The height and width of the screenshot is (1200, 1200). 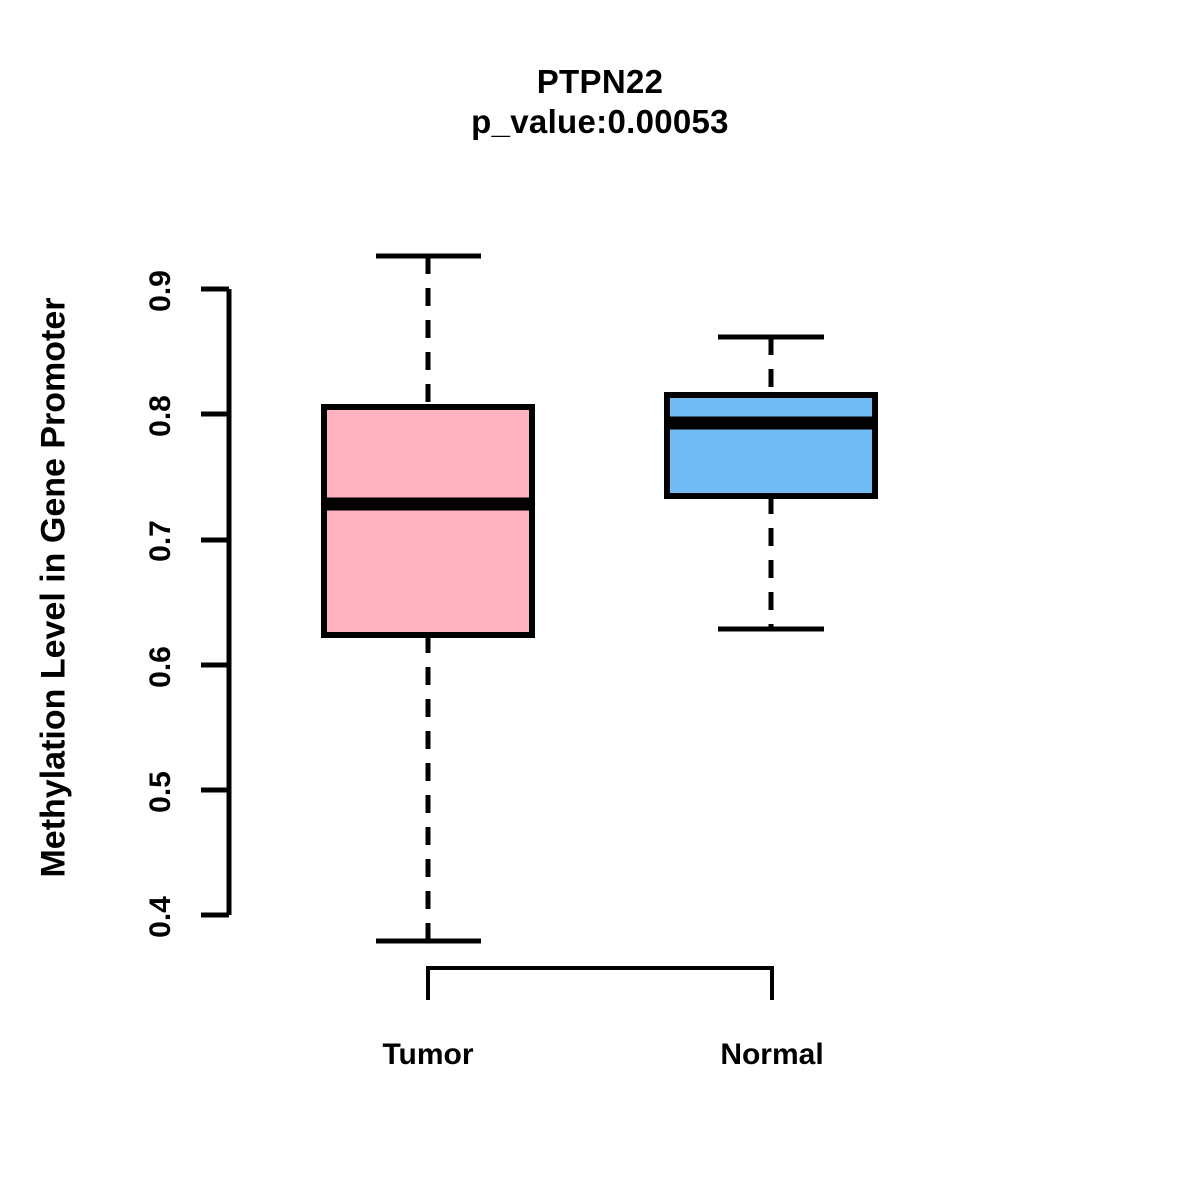 What do you see at coordinates (600, 102) in the screenshot?
I see `figure-title-block: PTPN22 p_value:0.00053` at bounding box center [600, 102].